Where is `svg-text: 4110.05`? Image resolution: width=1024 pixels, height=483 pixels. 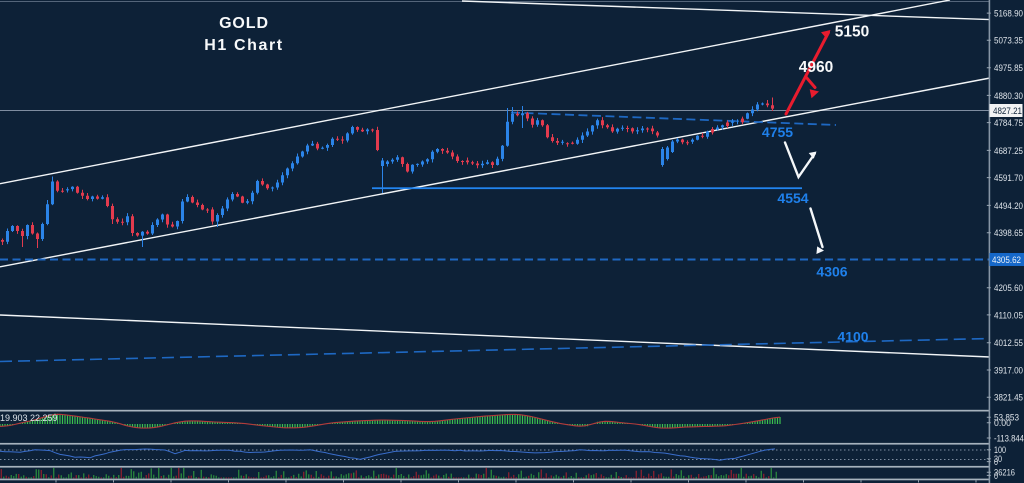 svg-text: 4110.05 is located at coordinates (1008, 315).